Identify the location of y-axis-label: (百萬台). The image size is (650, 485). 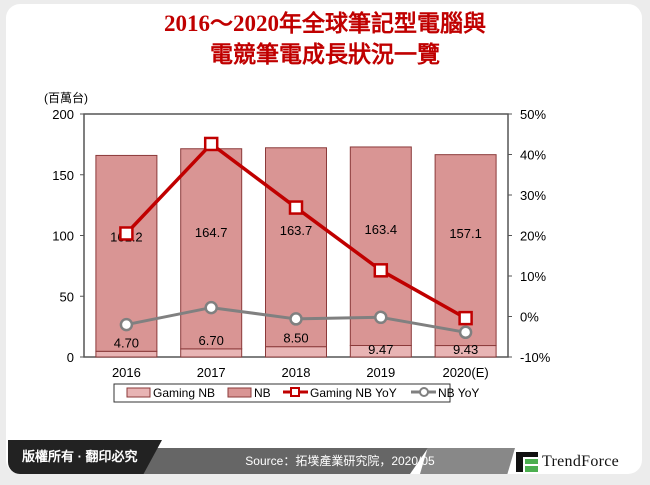
(66, 97).